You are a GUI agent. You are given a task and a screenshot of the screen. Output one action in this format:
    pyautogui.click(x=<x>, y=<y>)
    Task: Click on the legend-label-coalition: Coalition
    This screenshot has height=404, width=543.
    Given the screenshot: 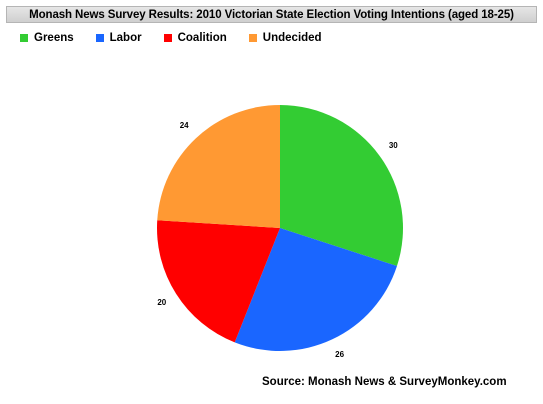 What is the action you would take?
    pyautogui.click(x=202, y=38)
    